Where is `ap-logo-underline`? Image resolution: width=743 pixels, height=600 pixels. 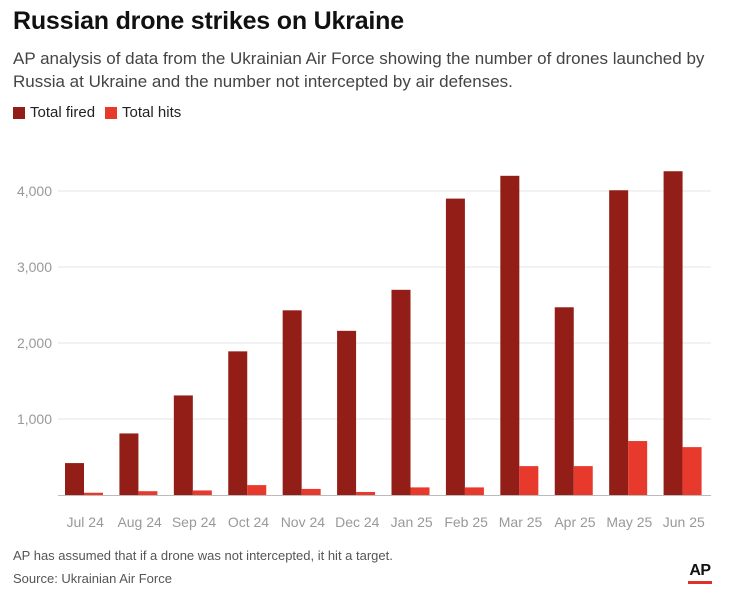
ap-logo-underline is located at coordinates (700, 582).